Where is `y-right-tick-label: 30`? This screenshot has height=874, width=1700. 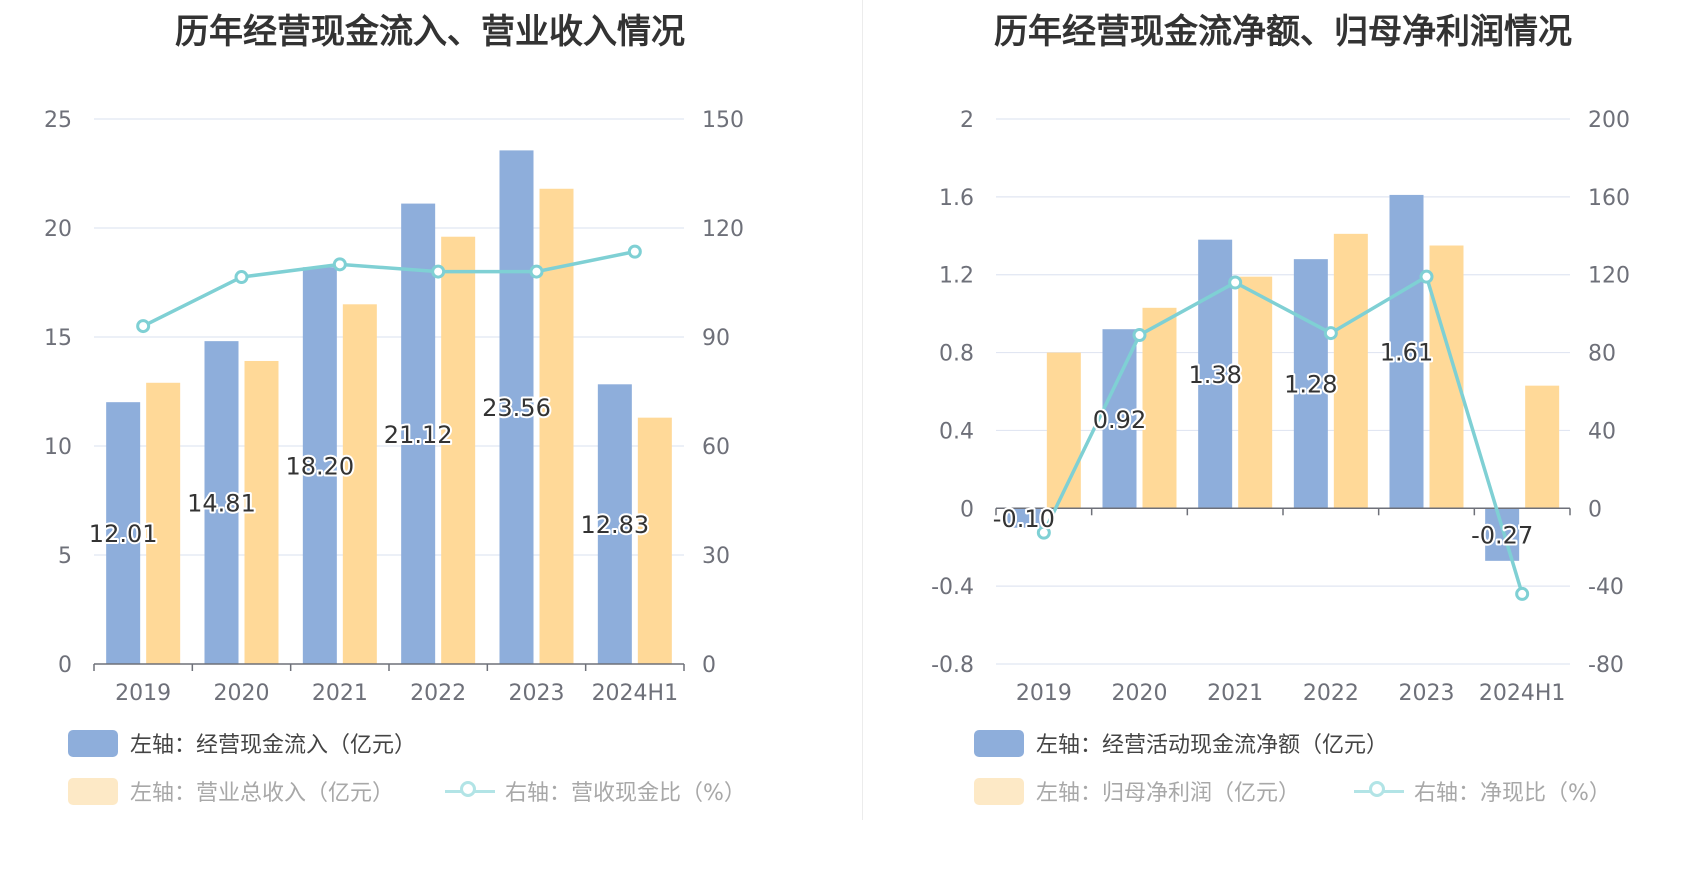
y-right-tick-label: 30 is located at coordinates (716, 556).